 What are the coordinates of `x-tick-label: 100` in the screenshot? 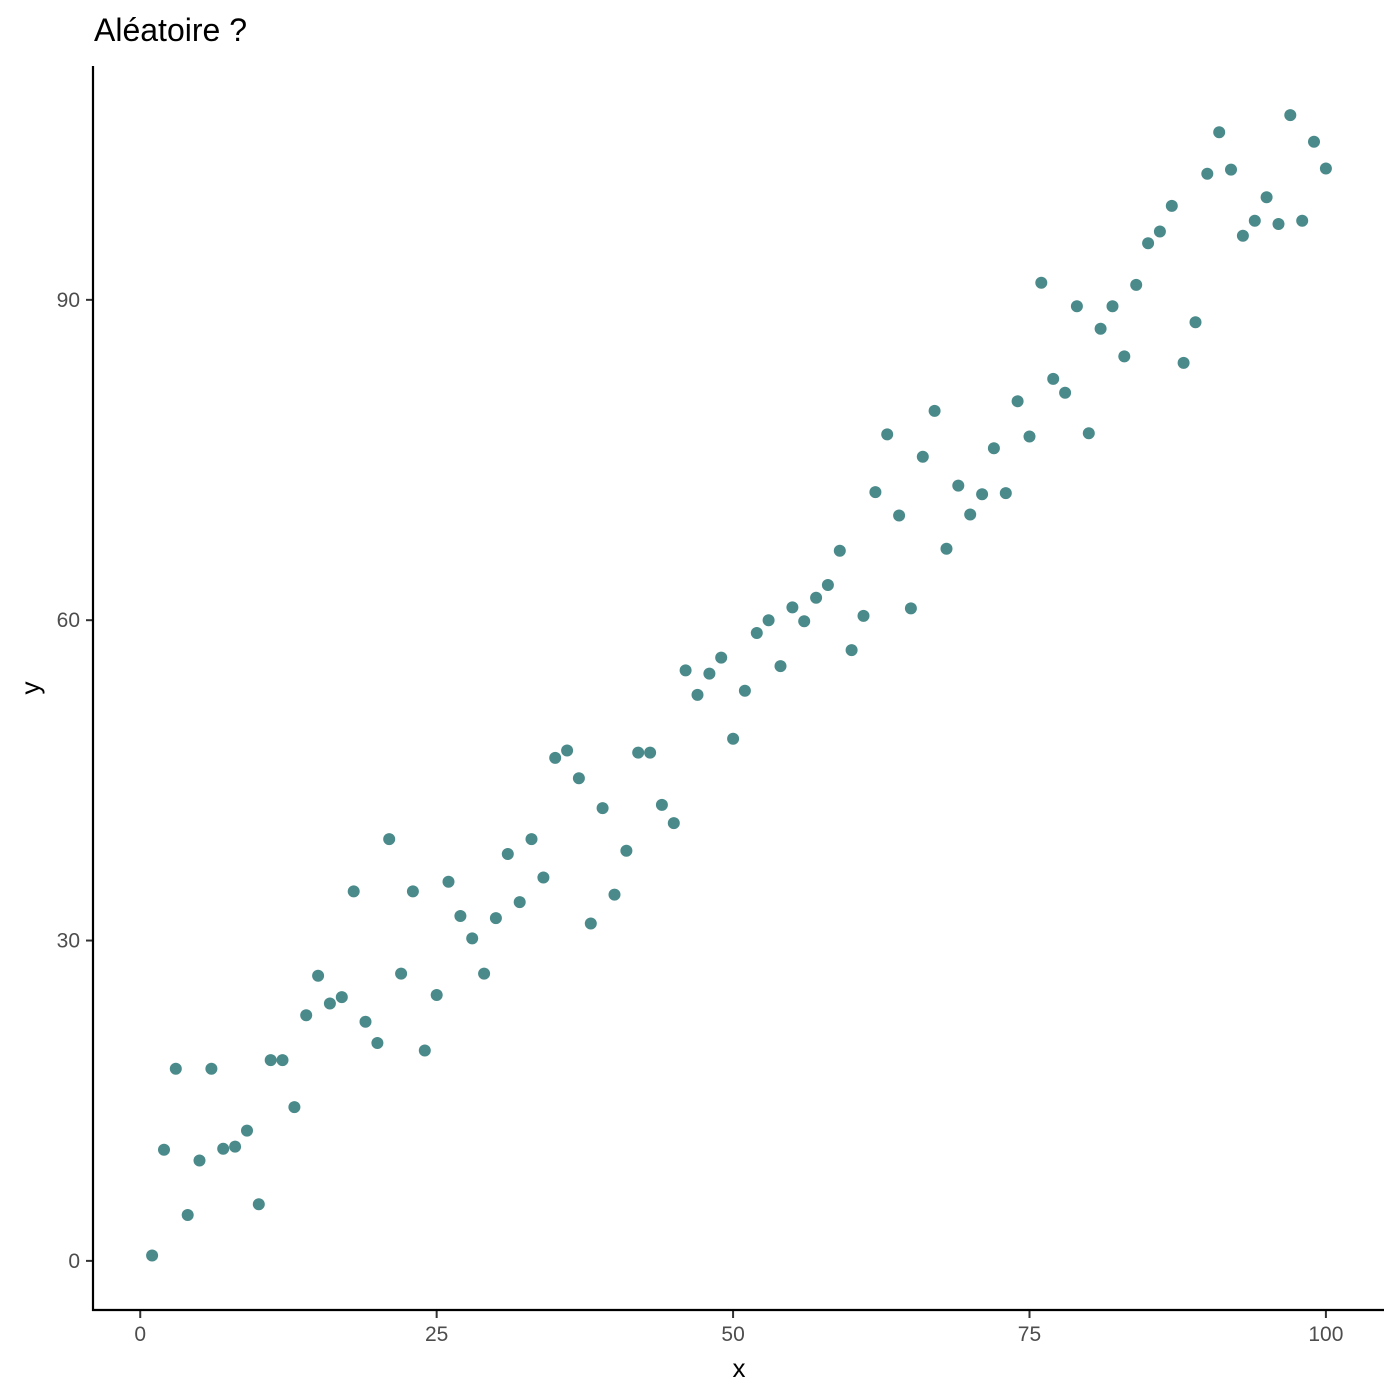 It's located at (1325, 1334).